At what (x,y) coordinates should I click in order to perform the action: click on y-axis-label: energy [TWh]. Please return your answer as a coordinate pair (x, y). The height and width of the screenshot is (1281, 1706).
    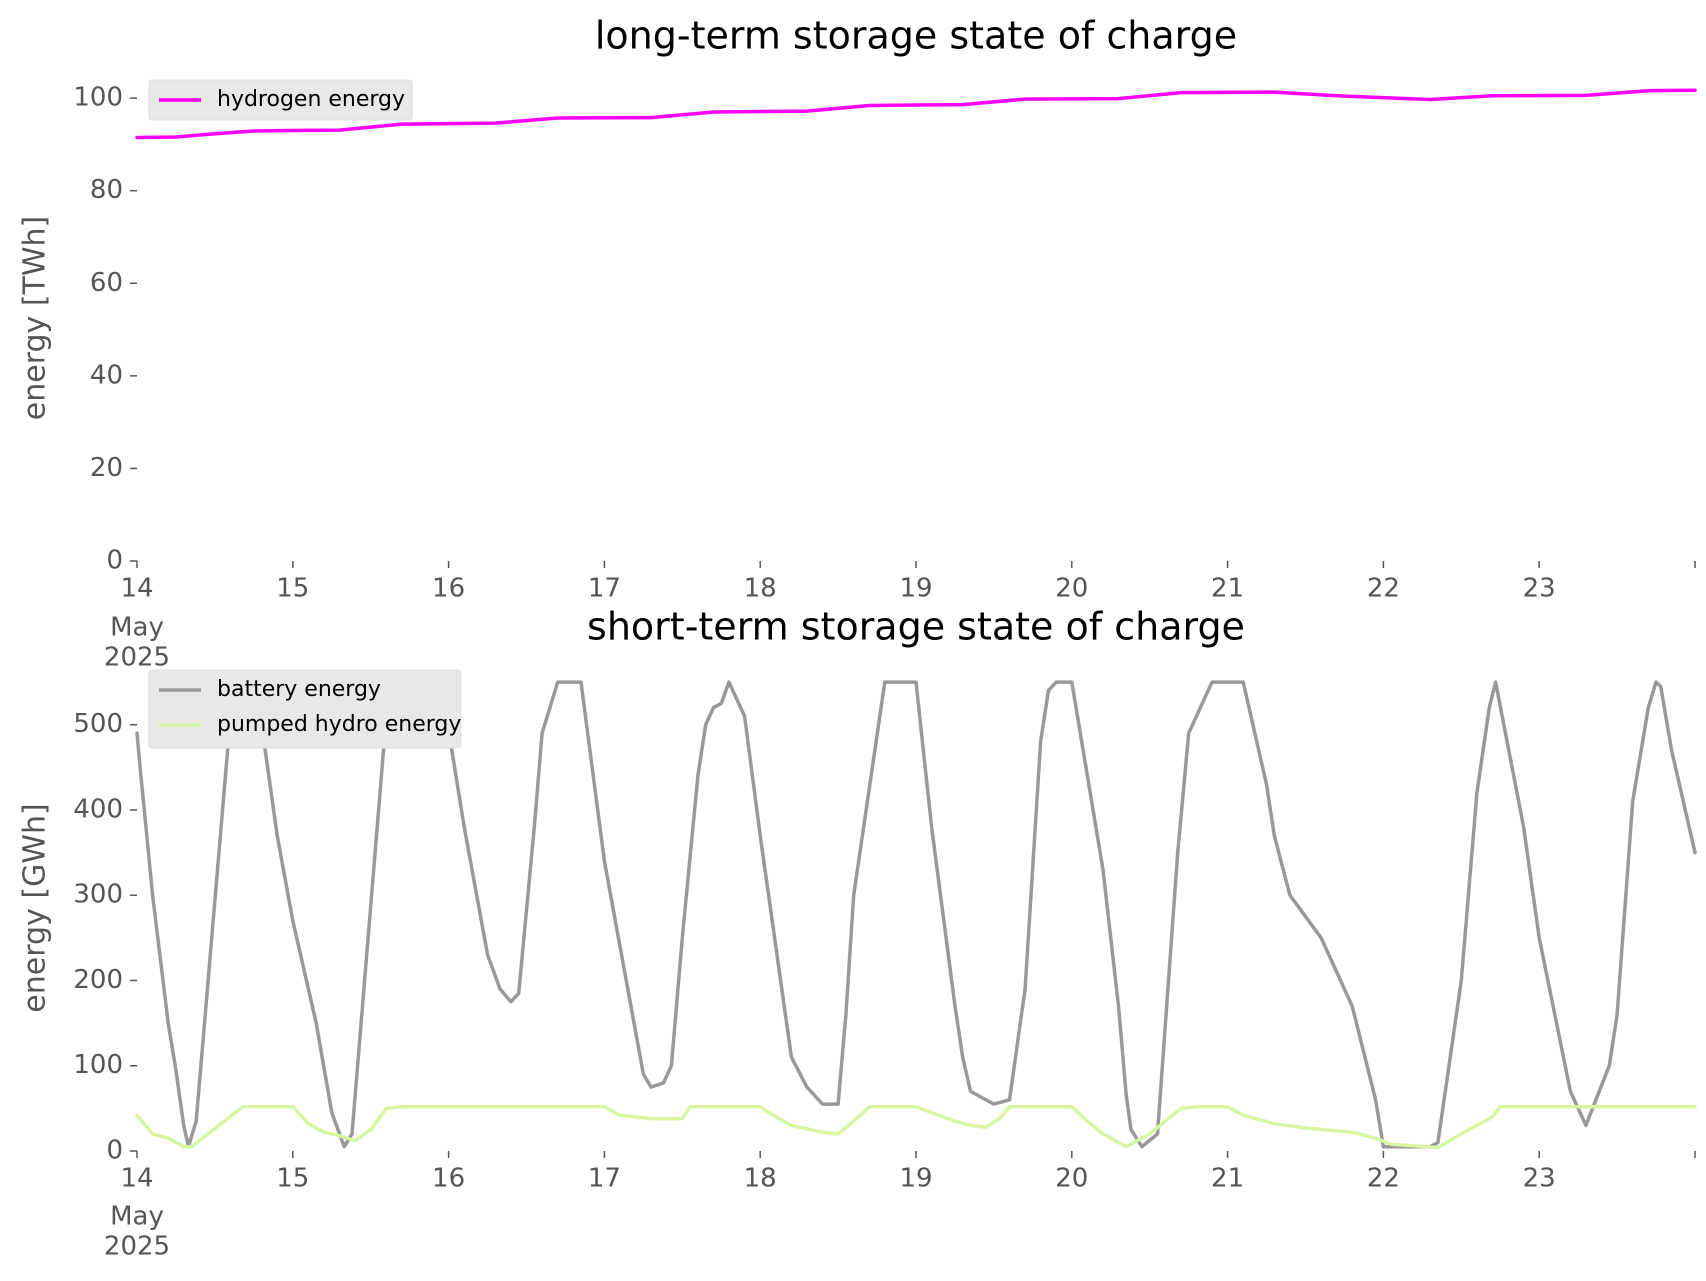
    Looking at the image, I should click on (35, 318).